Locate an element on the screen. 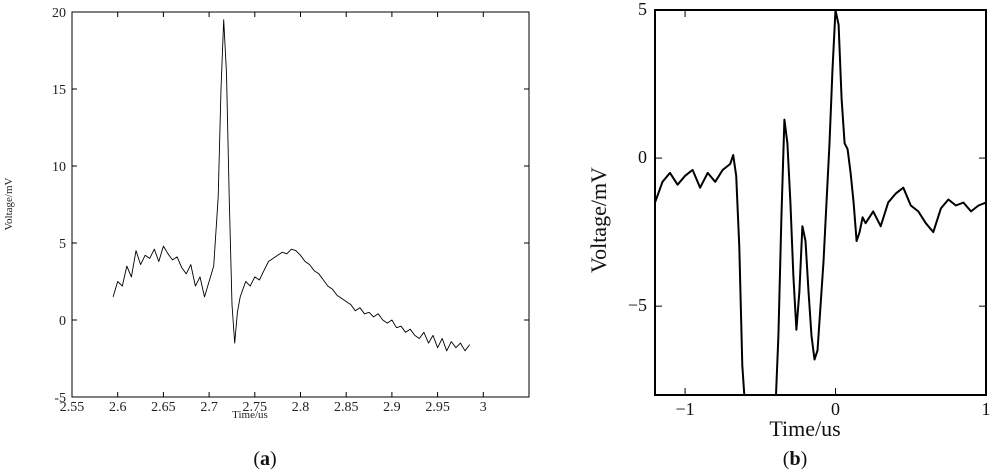  x-tick: 2.7 is located at coordinates (209, 213).